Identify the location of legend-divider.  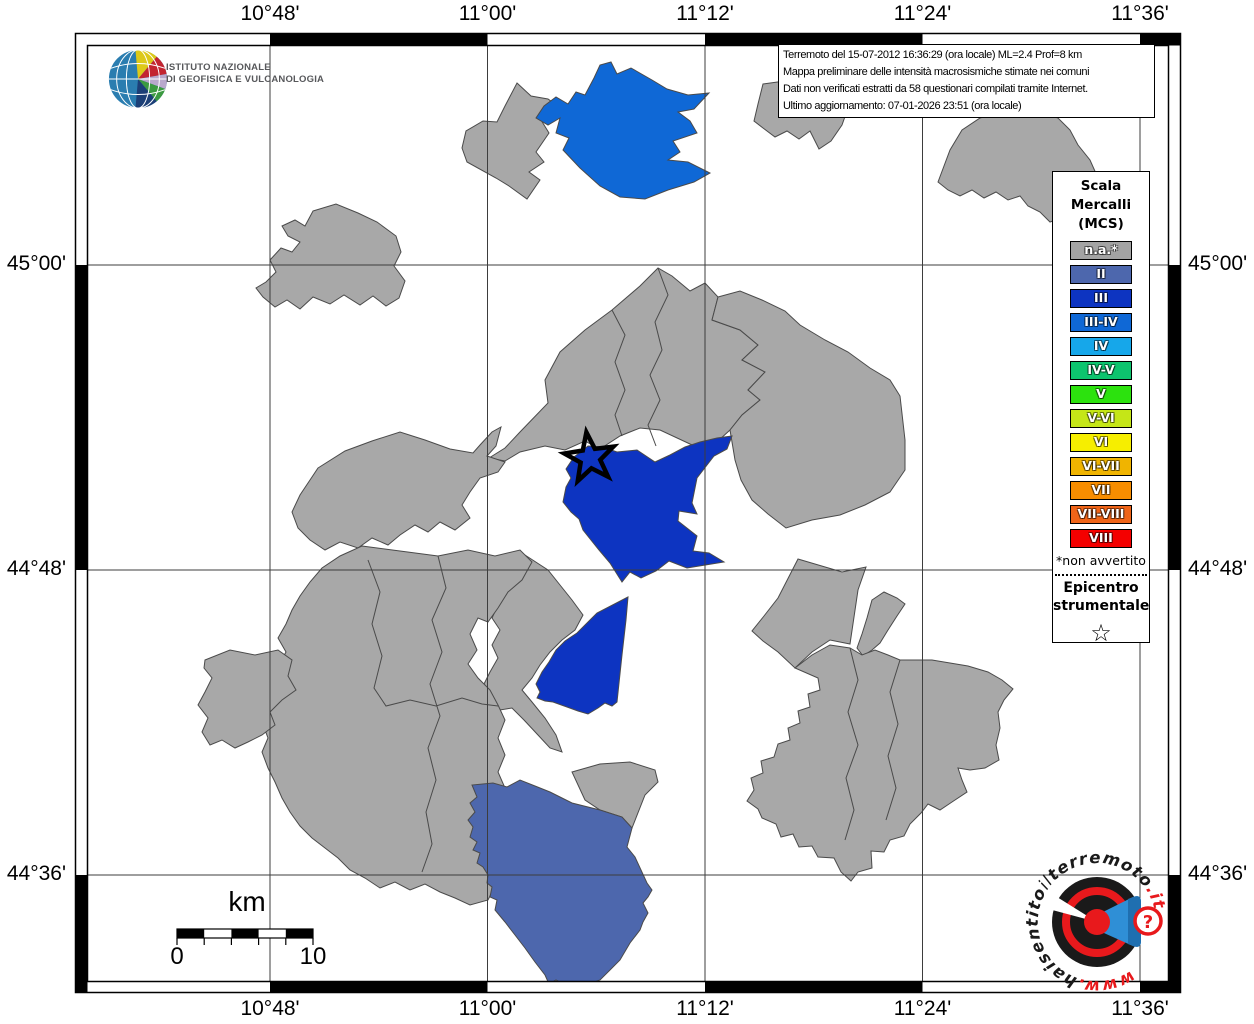
(1101, 575).